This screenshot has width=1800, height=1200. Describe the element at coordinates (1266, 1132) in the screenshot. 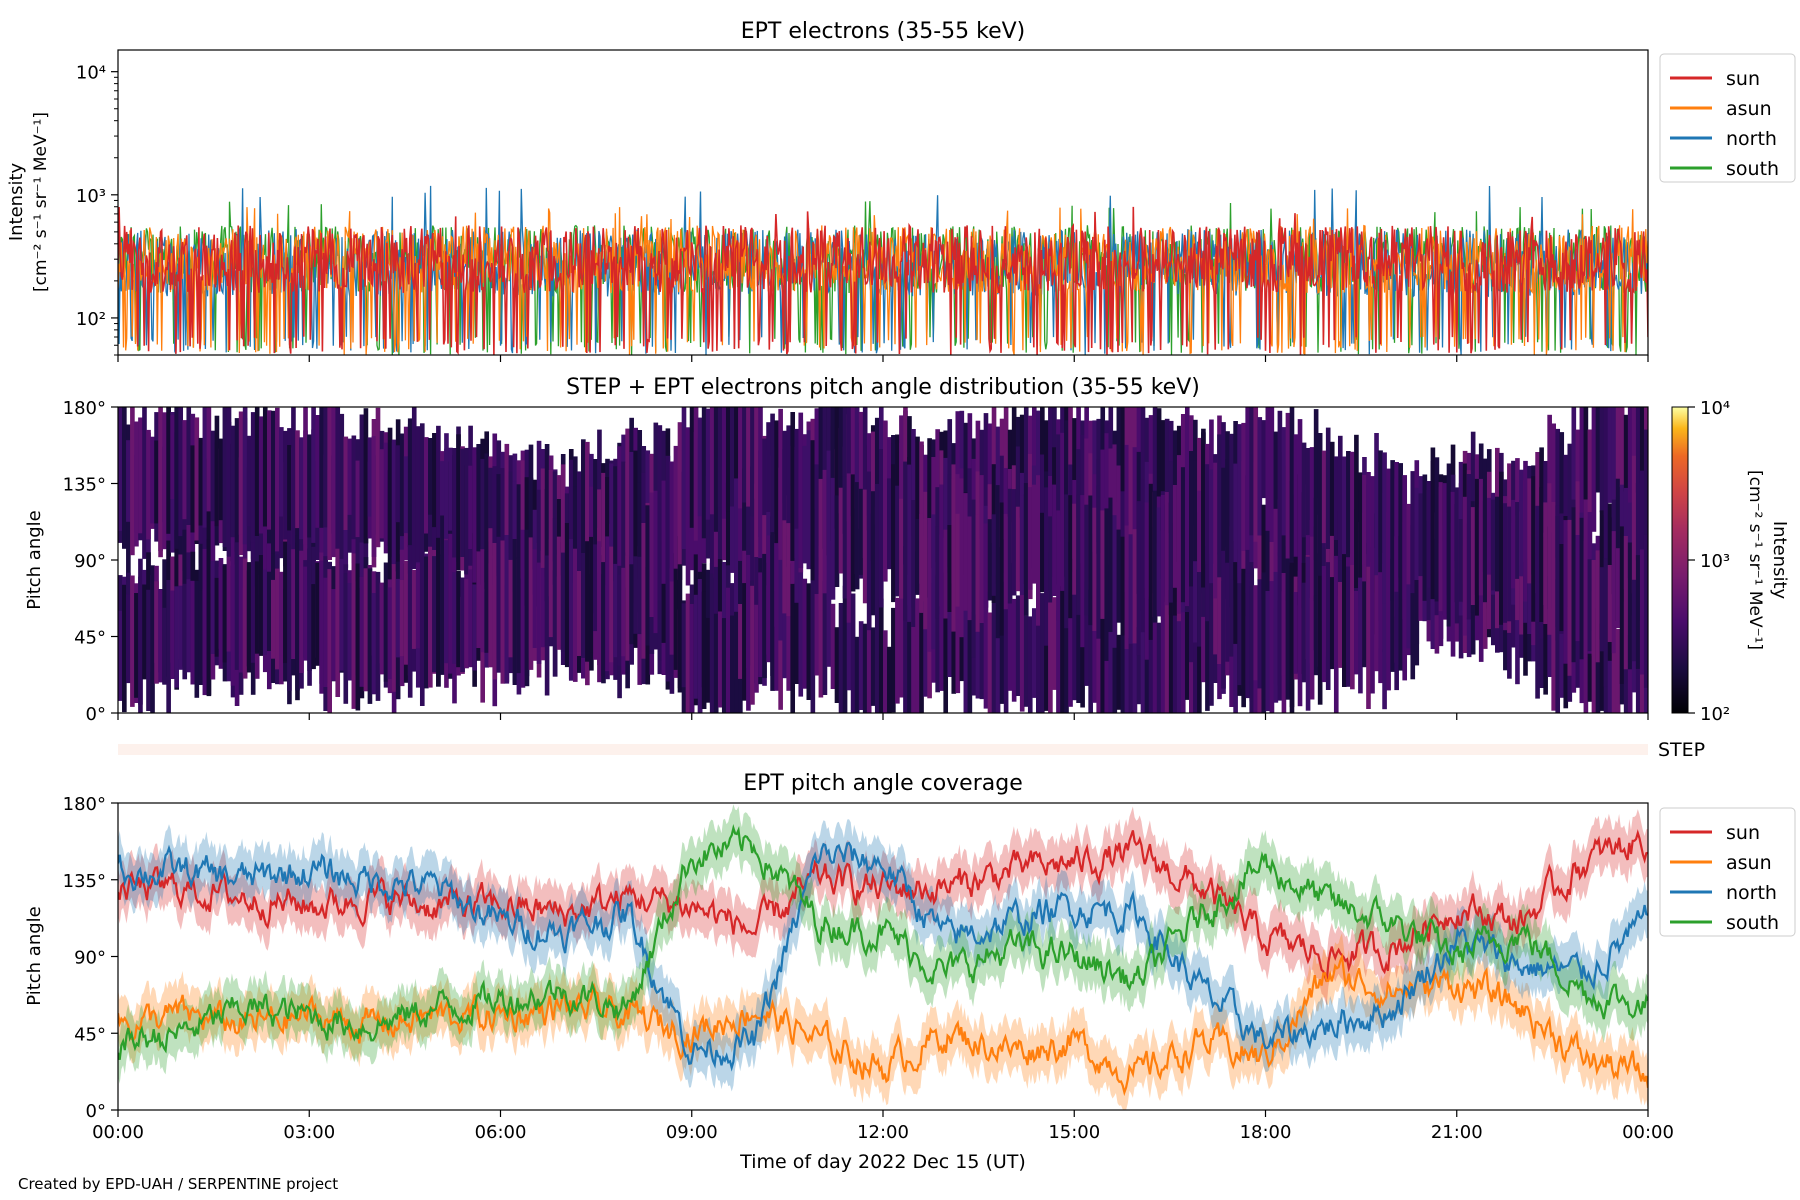

I see `x-tick-label: 18:00` at that location.